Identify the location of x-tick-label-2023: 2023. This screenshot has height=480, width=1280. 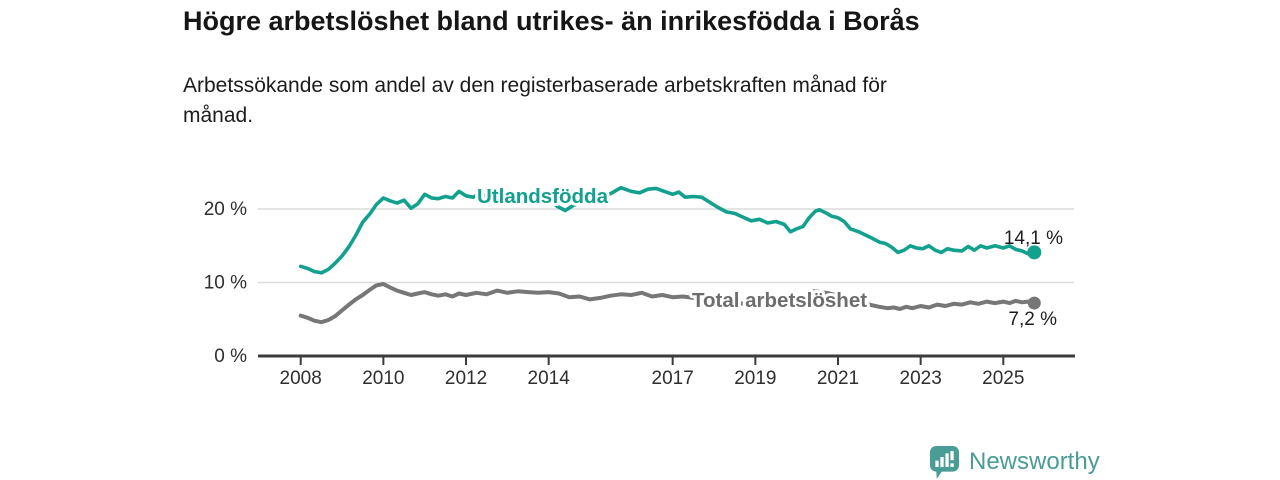
(921, 378).